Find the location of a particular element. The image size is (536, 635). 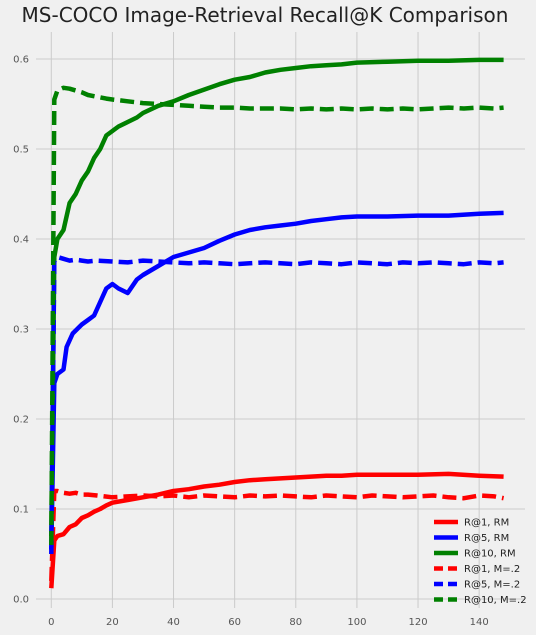

x-tick-label: 100 is located at coordinates (356, 622).